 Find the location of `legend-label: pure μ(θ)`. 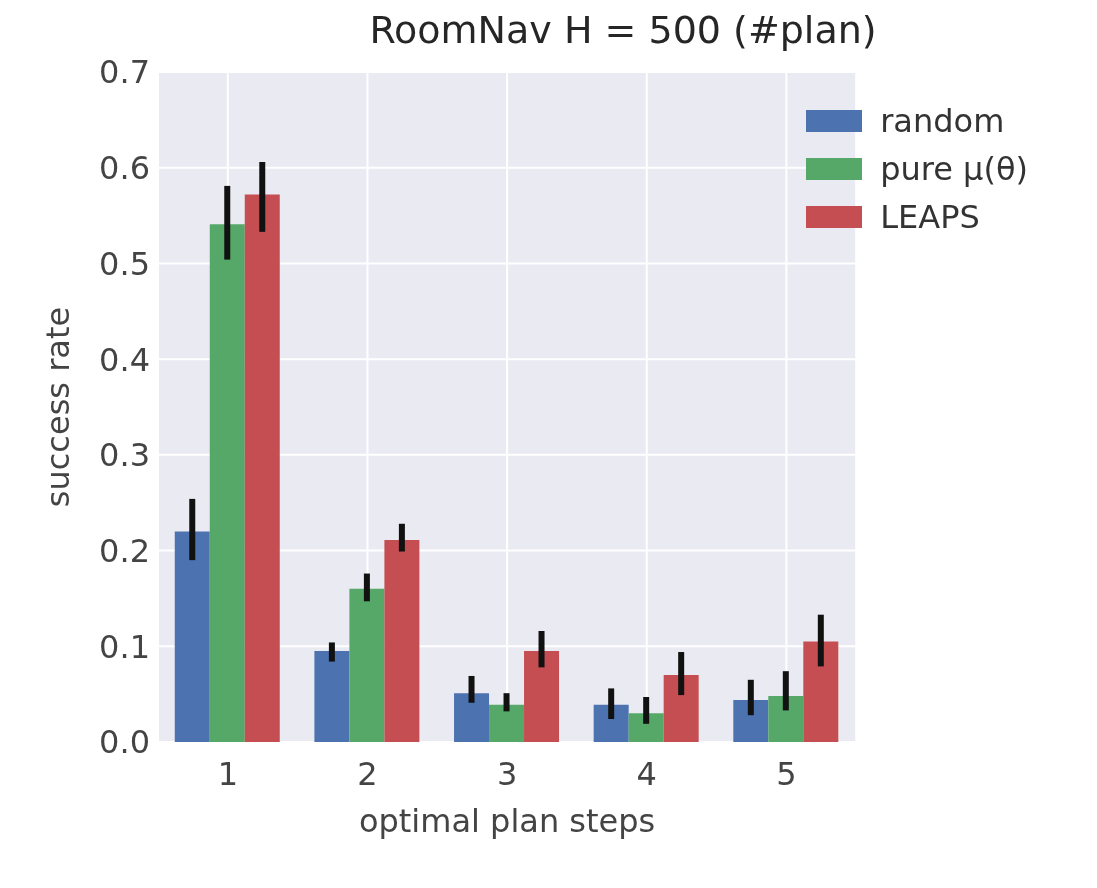

legend-label: pure μ(θ) is located at coordinates (954, 169).